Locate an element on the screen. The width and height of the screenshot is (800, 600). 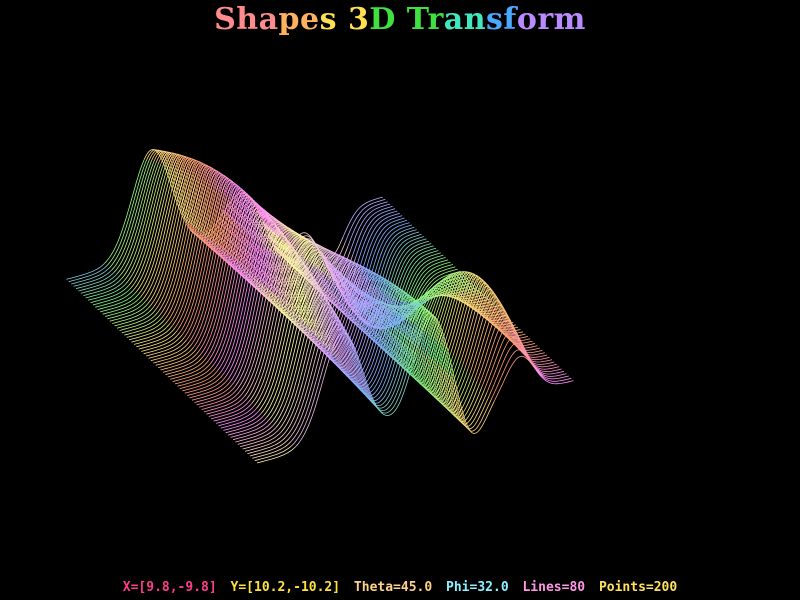
status-points: Points=200 is located at coordinates (638, 587).